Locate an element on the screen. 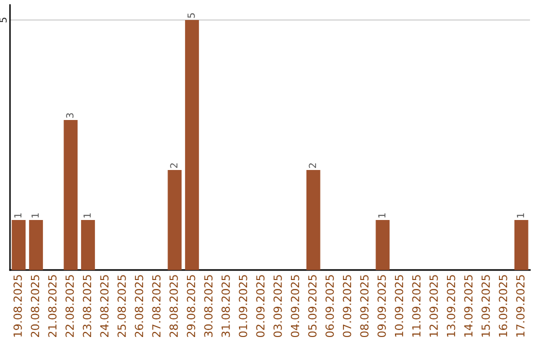  x-tick-label: 11.09.2025 is located at coordinates (416, 306).